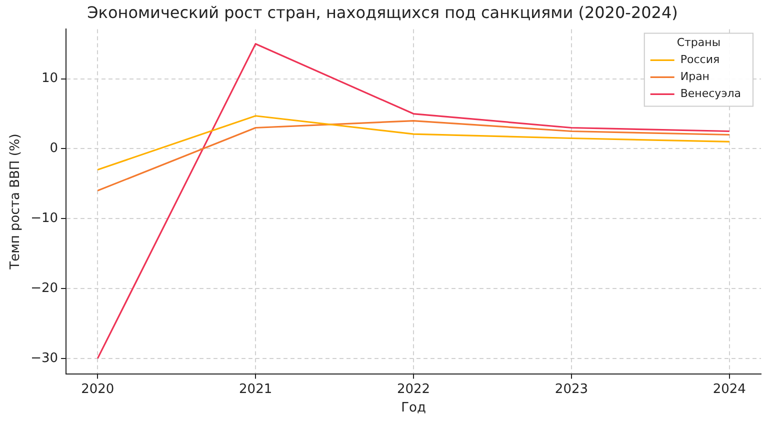 The width and height of the screenshot is (769, 422). I want to click on x-tick-label: 2023, so click(571, 389).